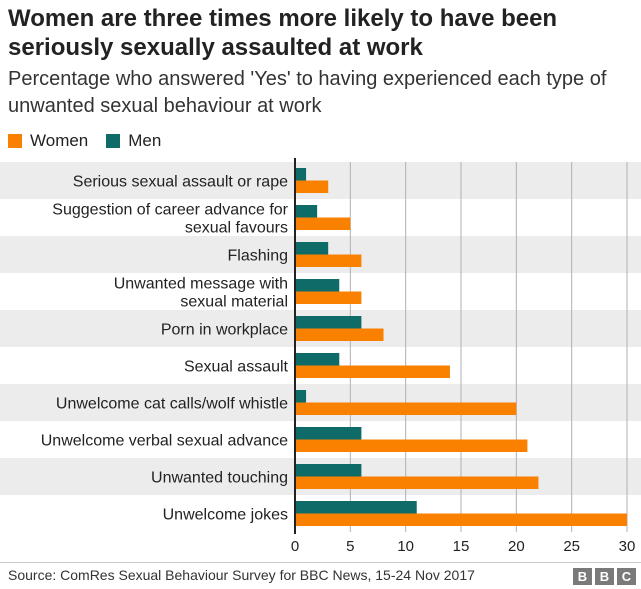  What do you see at coordinates (405, 546) in the screenshot?
I see `x-tick-label: 10` at bounding box center [405, 546].